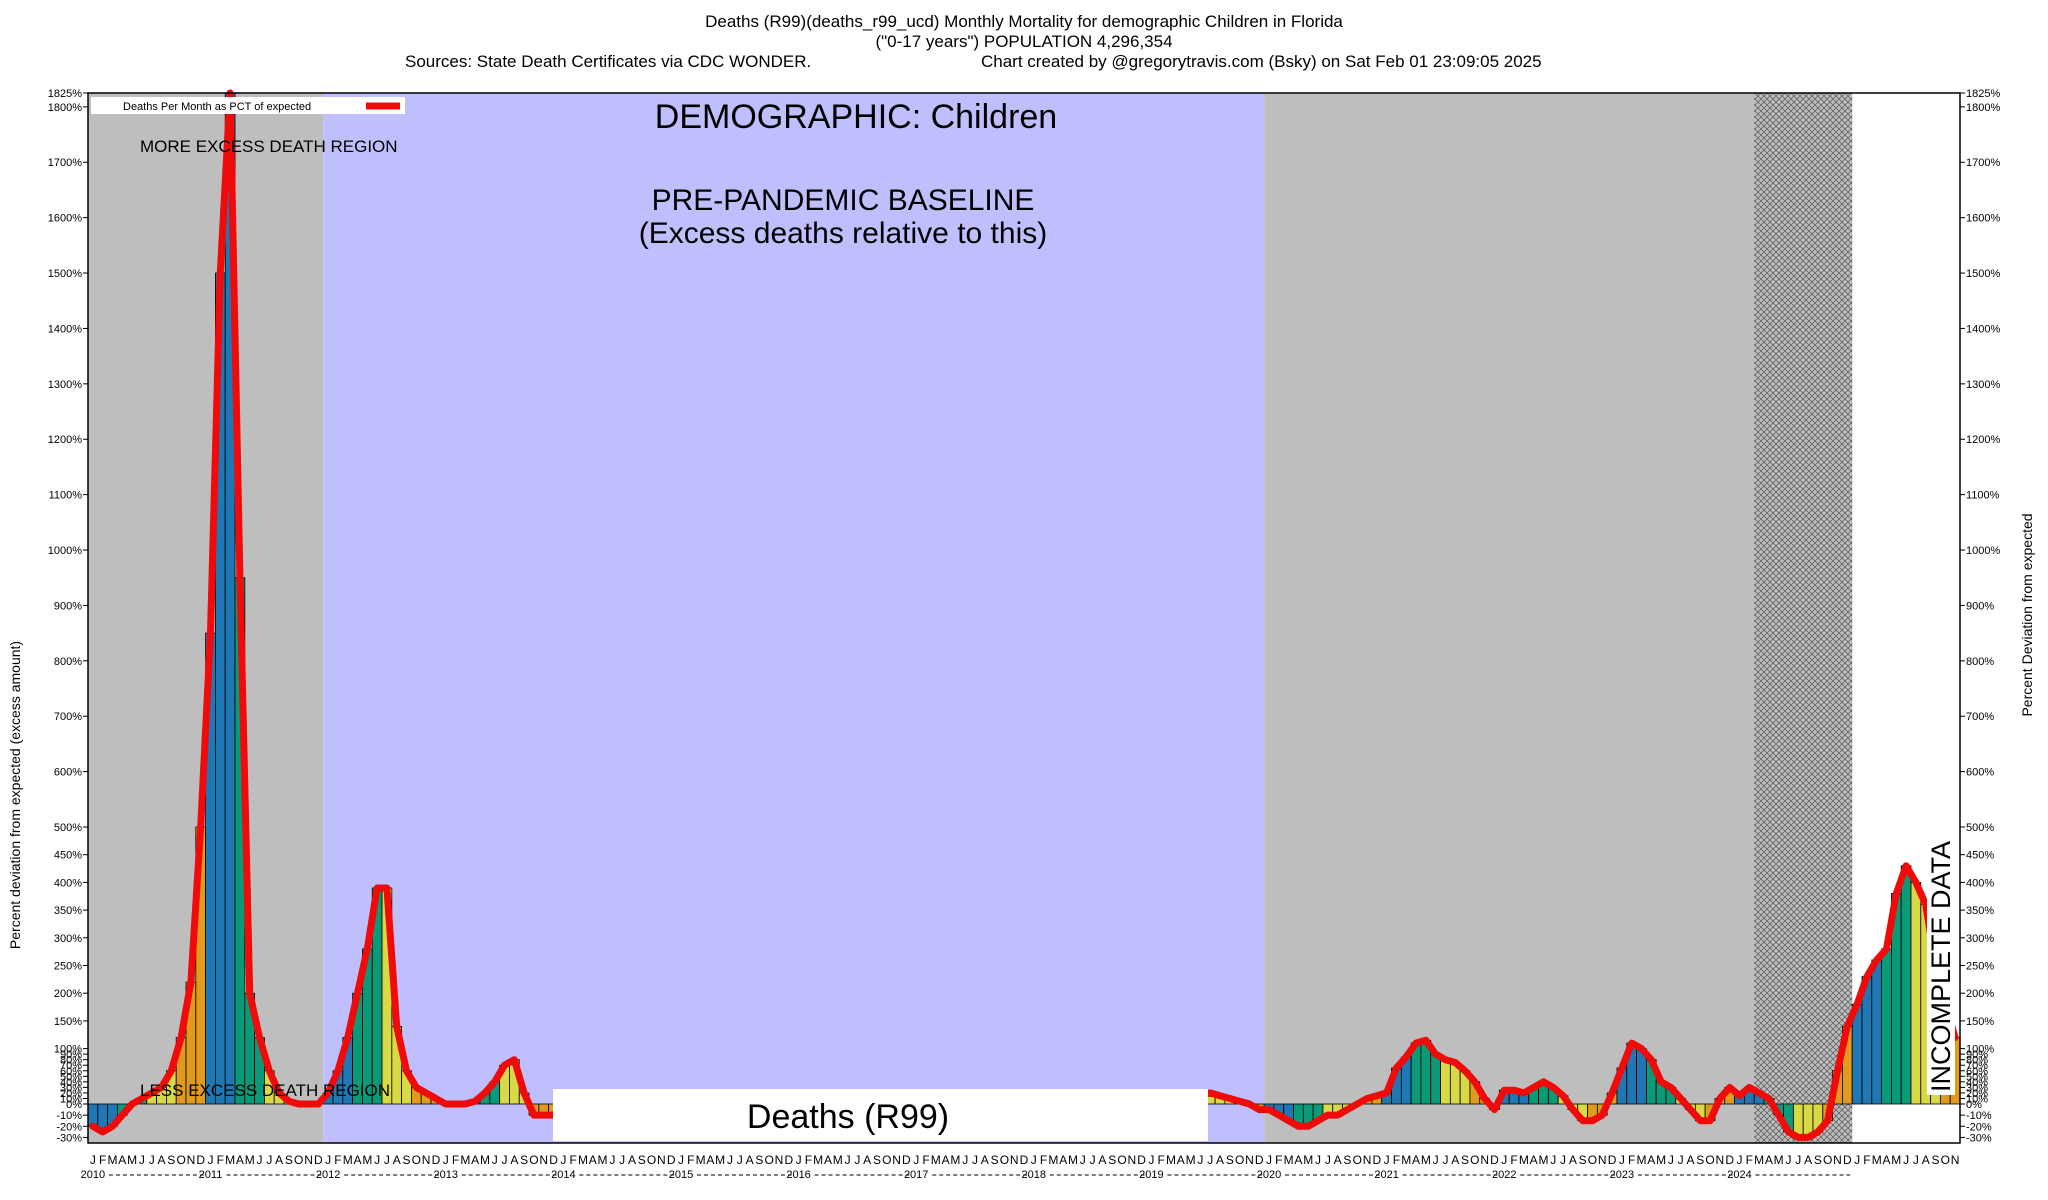 This screenshot has width=2048, height=1200. What do you see at coordinates (1977, 1066) in the screenshot?
I see `y-tick-label: 70%` at bounding box center [1977, 1066].